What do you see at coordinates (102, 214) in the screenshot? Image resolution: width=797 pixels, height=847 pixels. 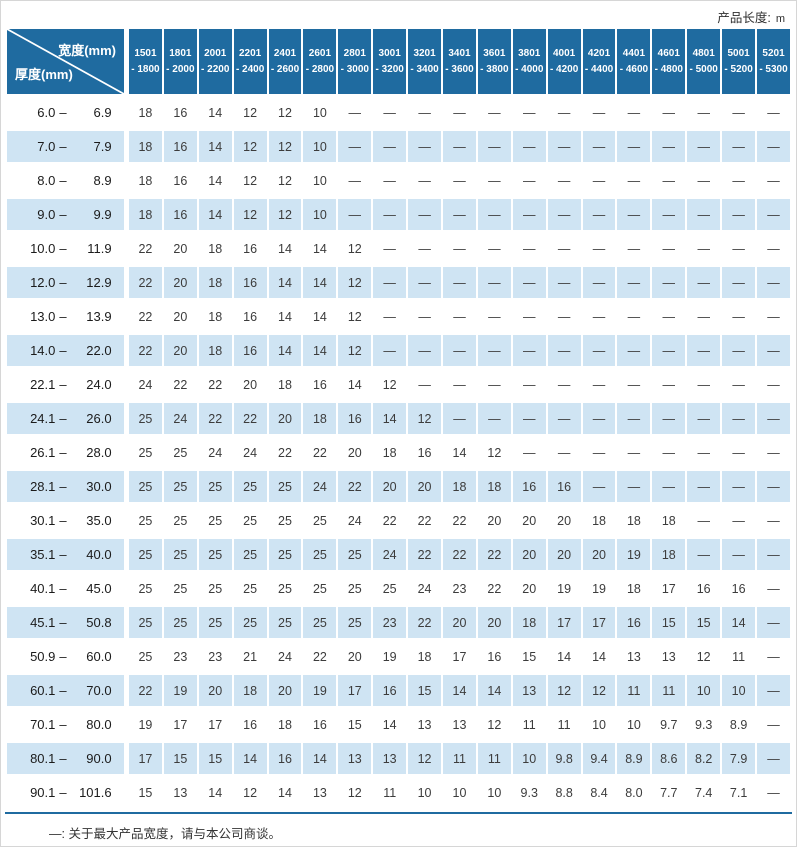 I see `thickness-max: 9.9` at bounding box center [102, 214].